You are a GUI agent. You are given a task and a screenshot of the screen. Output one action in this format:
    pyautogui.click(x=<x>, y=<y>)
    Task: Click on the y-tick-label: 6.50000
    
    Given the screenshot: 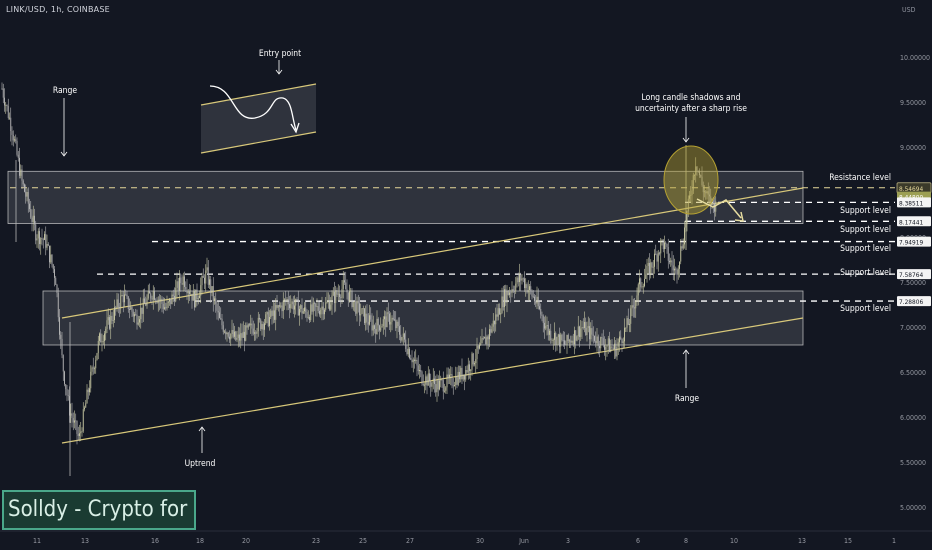 What is the action you would take?
    pyautogui.click(x=913, y=373)
    